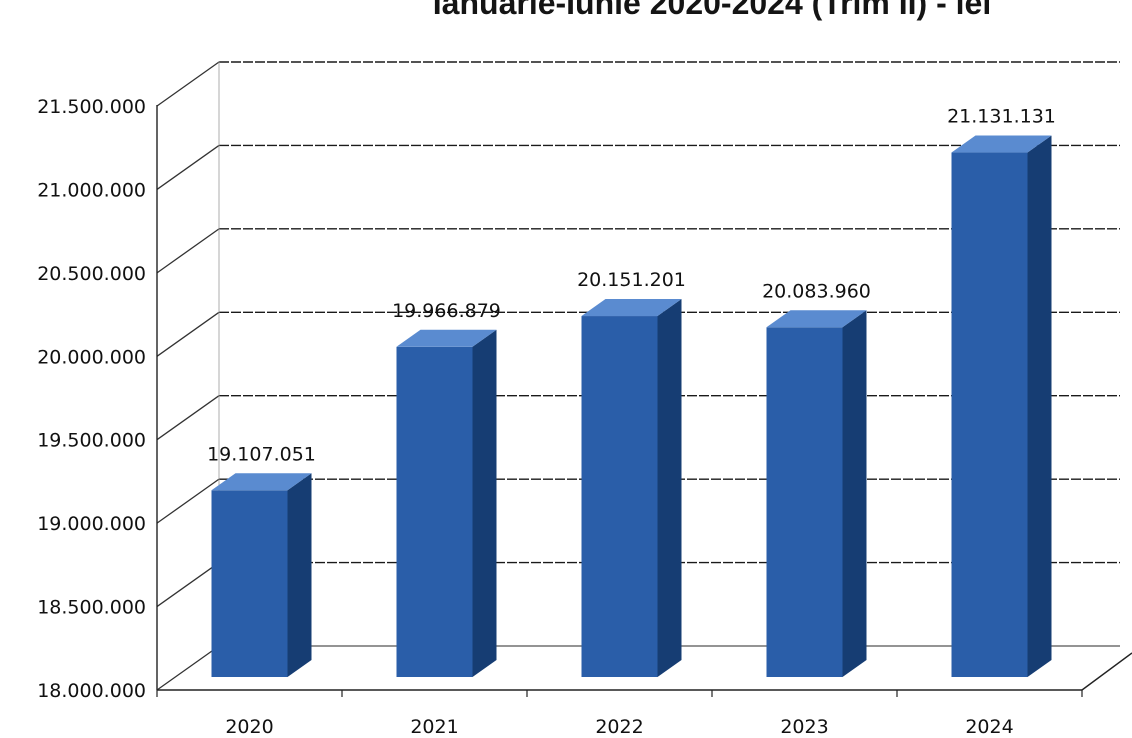  I want to click on data-label: 19.966.879, so click(446, 311).